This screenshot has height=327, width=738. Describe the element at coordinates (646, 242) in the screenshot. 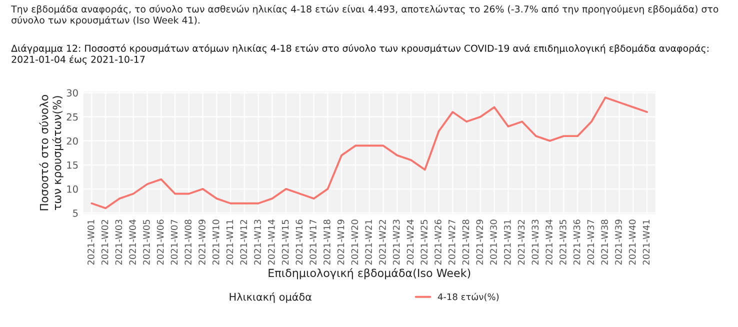

I see `x-tick-label: 2021-W41` at that location.